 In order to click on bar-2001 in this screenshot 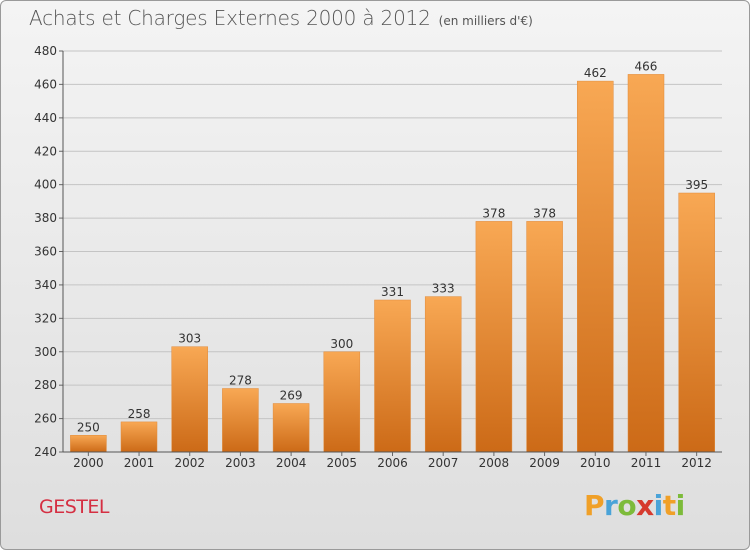, I will do `click(139, 437)`.